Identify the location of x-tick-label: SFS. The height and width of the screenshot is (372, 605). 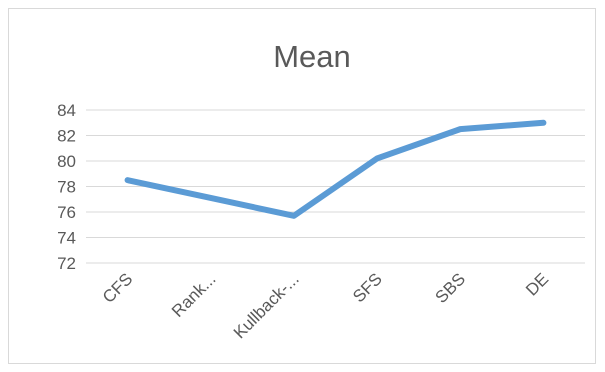
(367, 287).